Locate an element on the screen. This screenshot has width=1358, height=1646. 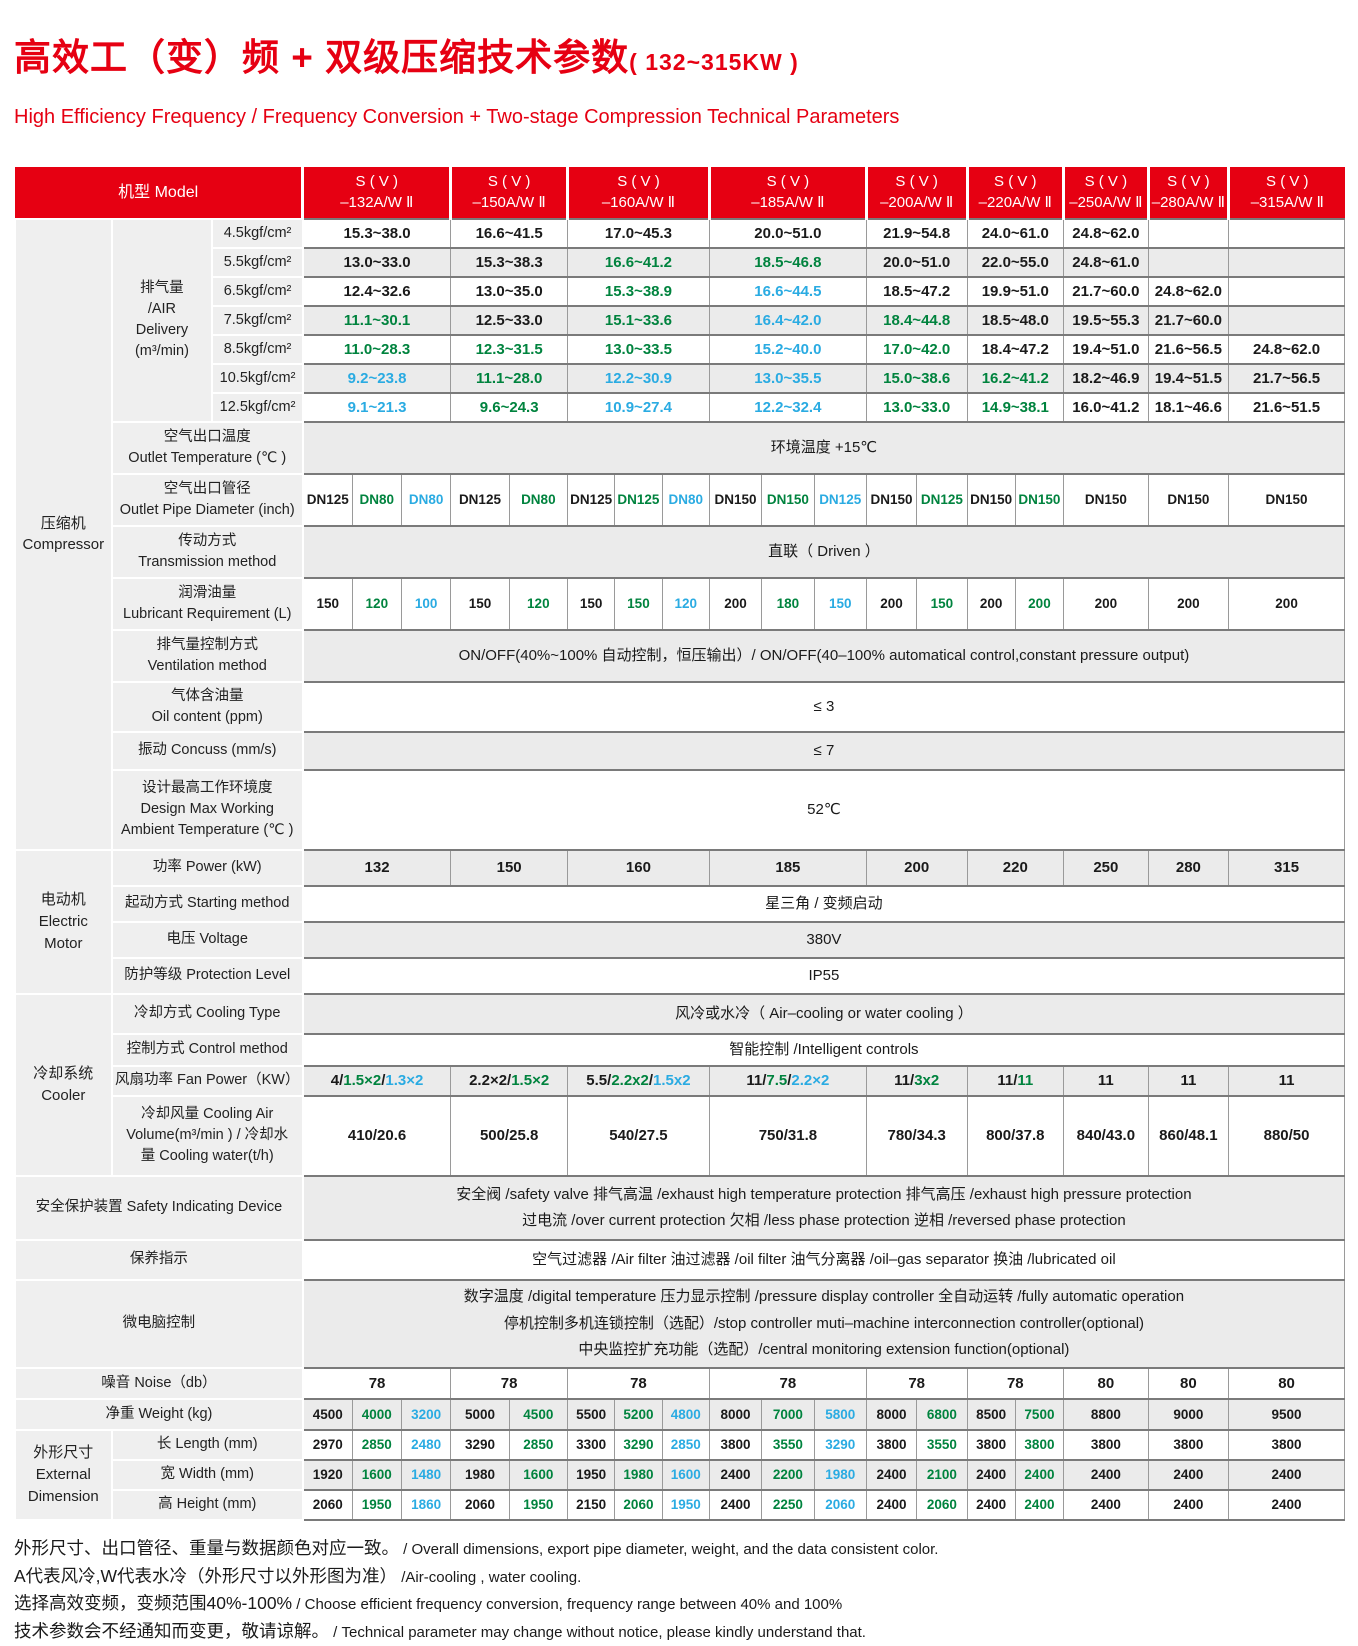
data-cell: 5.5/2.2x2/1.5x2 is located at coordinates (638, 1080).